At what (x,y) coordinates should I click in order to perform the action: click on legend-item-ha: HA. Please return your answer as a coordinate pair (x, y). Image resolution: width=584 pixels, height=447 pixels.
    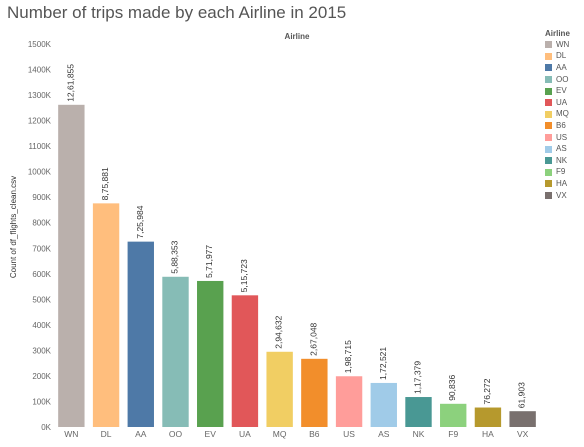
    Looking at the image, I should click on (564, 184).